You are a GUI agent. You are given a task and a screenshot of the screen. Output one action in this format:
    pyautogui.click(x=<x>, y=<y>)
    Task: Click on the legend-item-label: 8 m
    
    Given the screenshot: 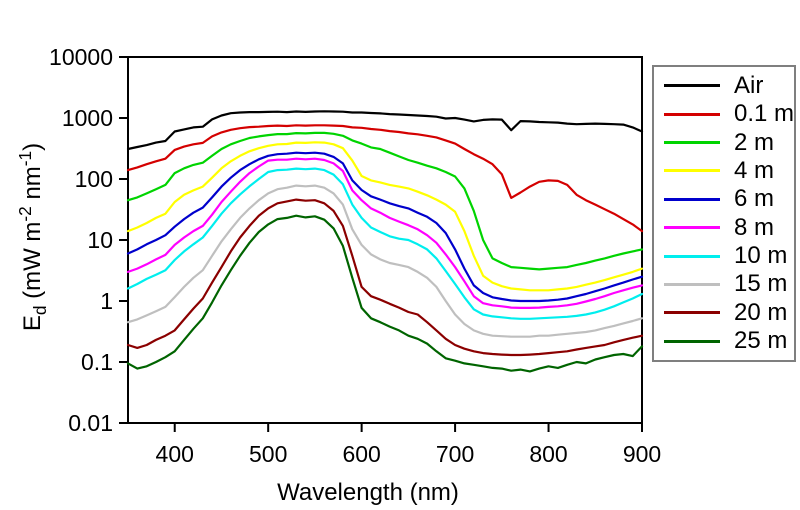 What is the action you would take?
    pyautogui.click(x=754, y=227)
    